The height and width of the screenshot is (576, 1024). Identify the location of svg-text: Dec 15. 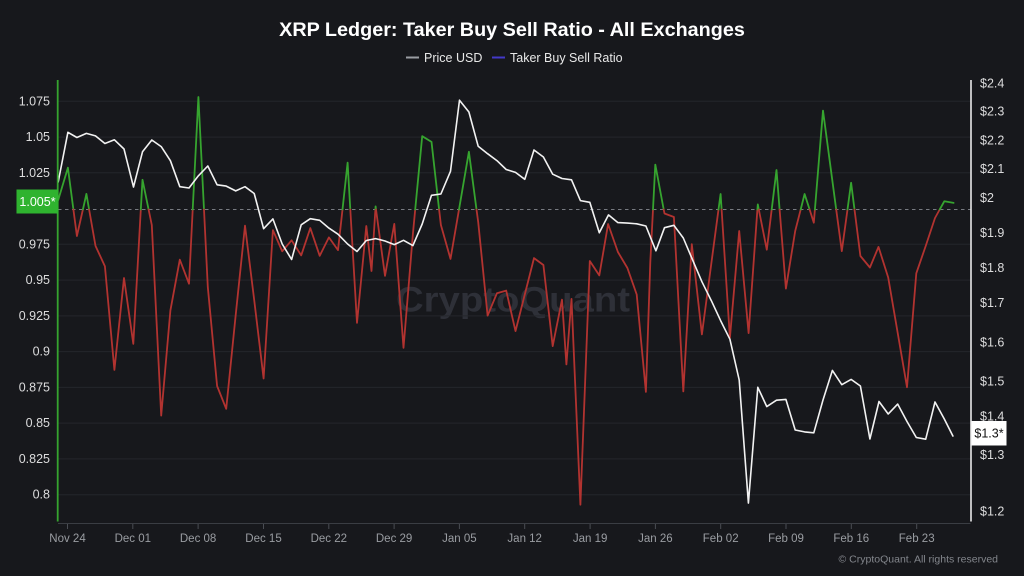
(263, 539).